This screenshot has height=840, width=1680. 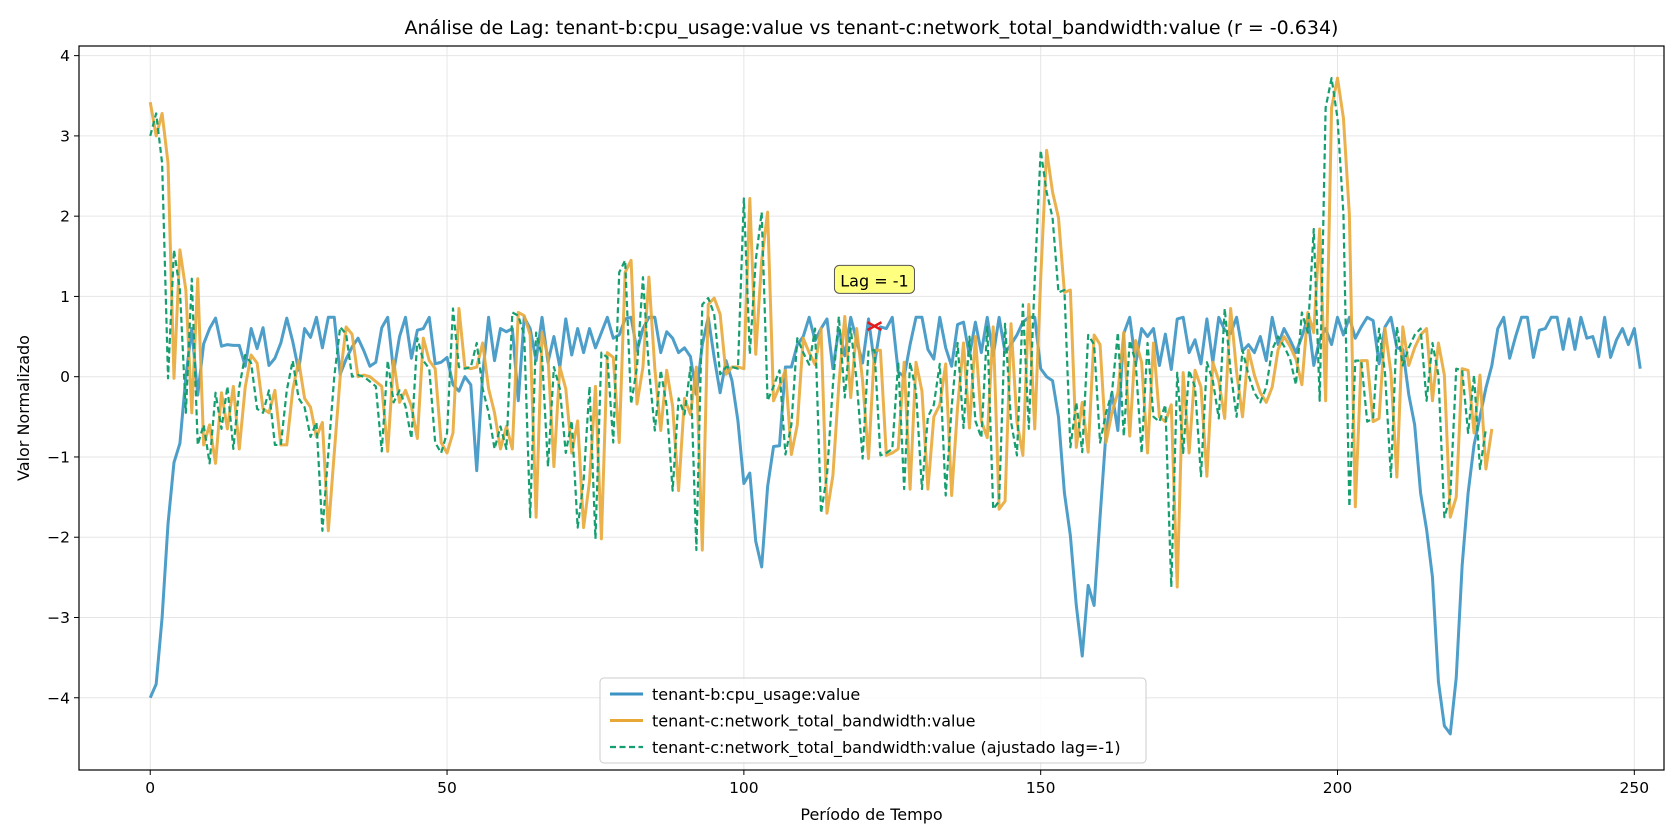 What do you see at coordinates (874, 298) in the screenshot?
I see `annotation-layer: Lag = -1` at bounding box center [874, 298].